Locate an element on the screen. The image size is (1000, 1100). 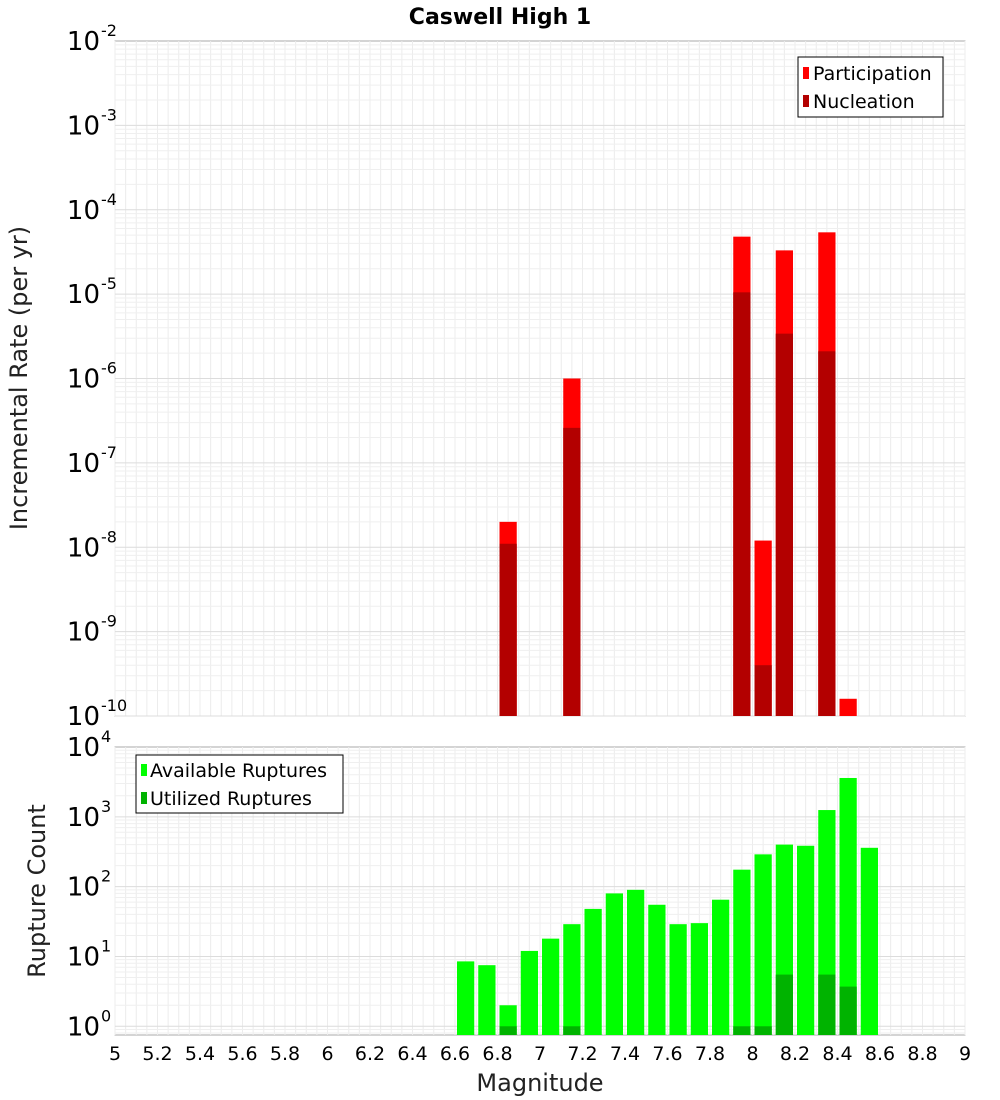
top-y-tick-exp: -2 is located at coordinates (109, 30).